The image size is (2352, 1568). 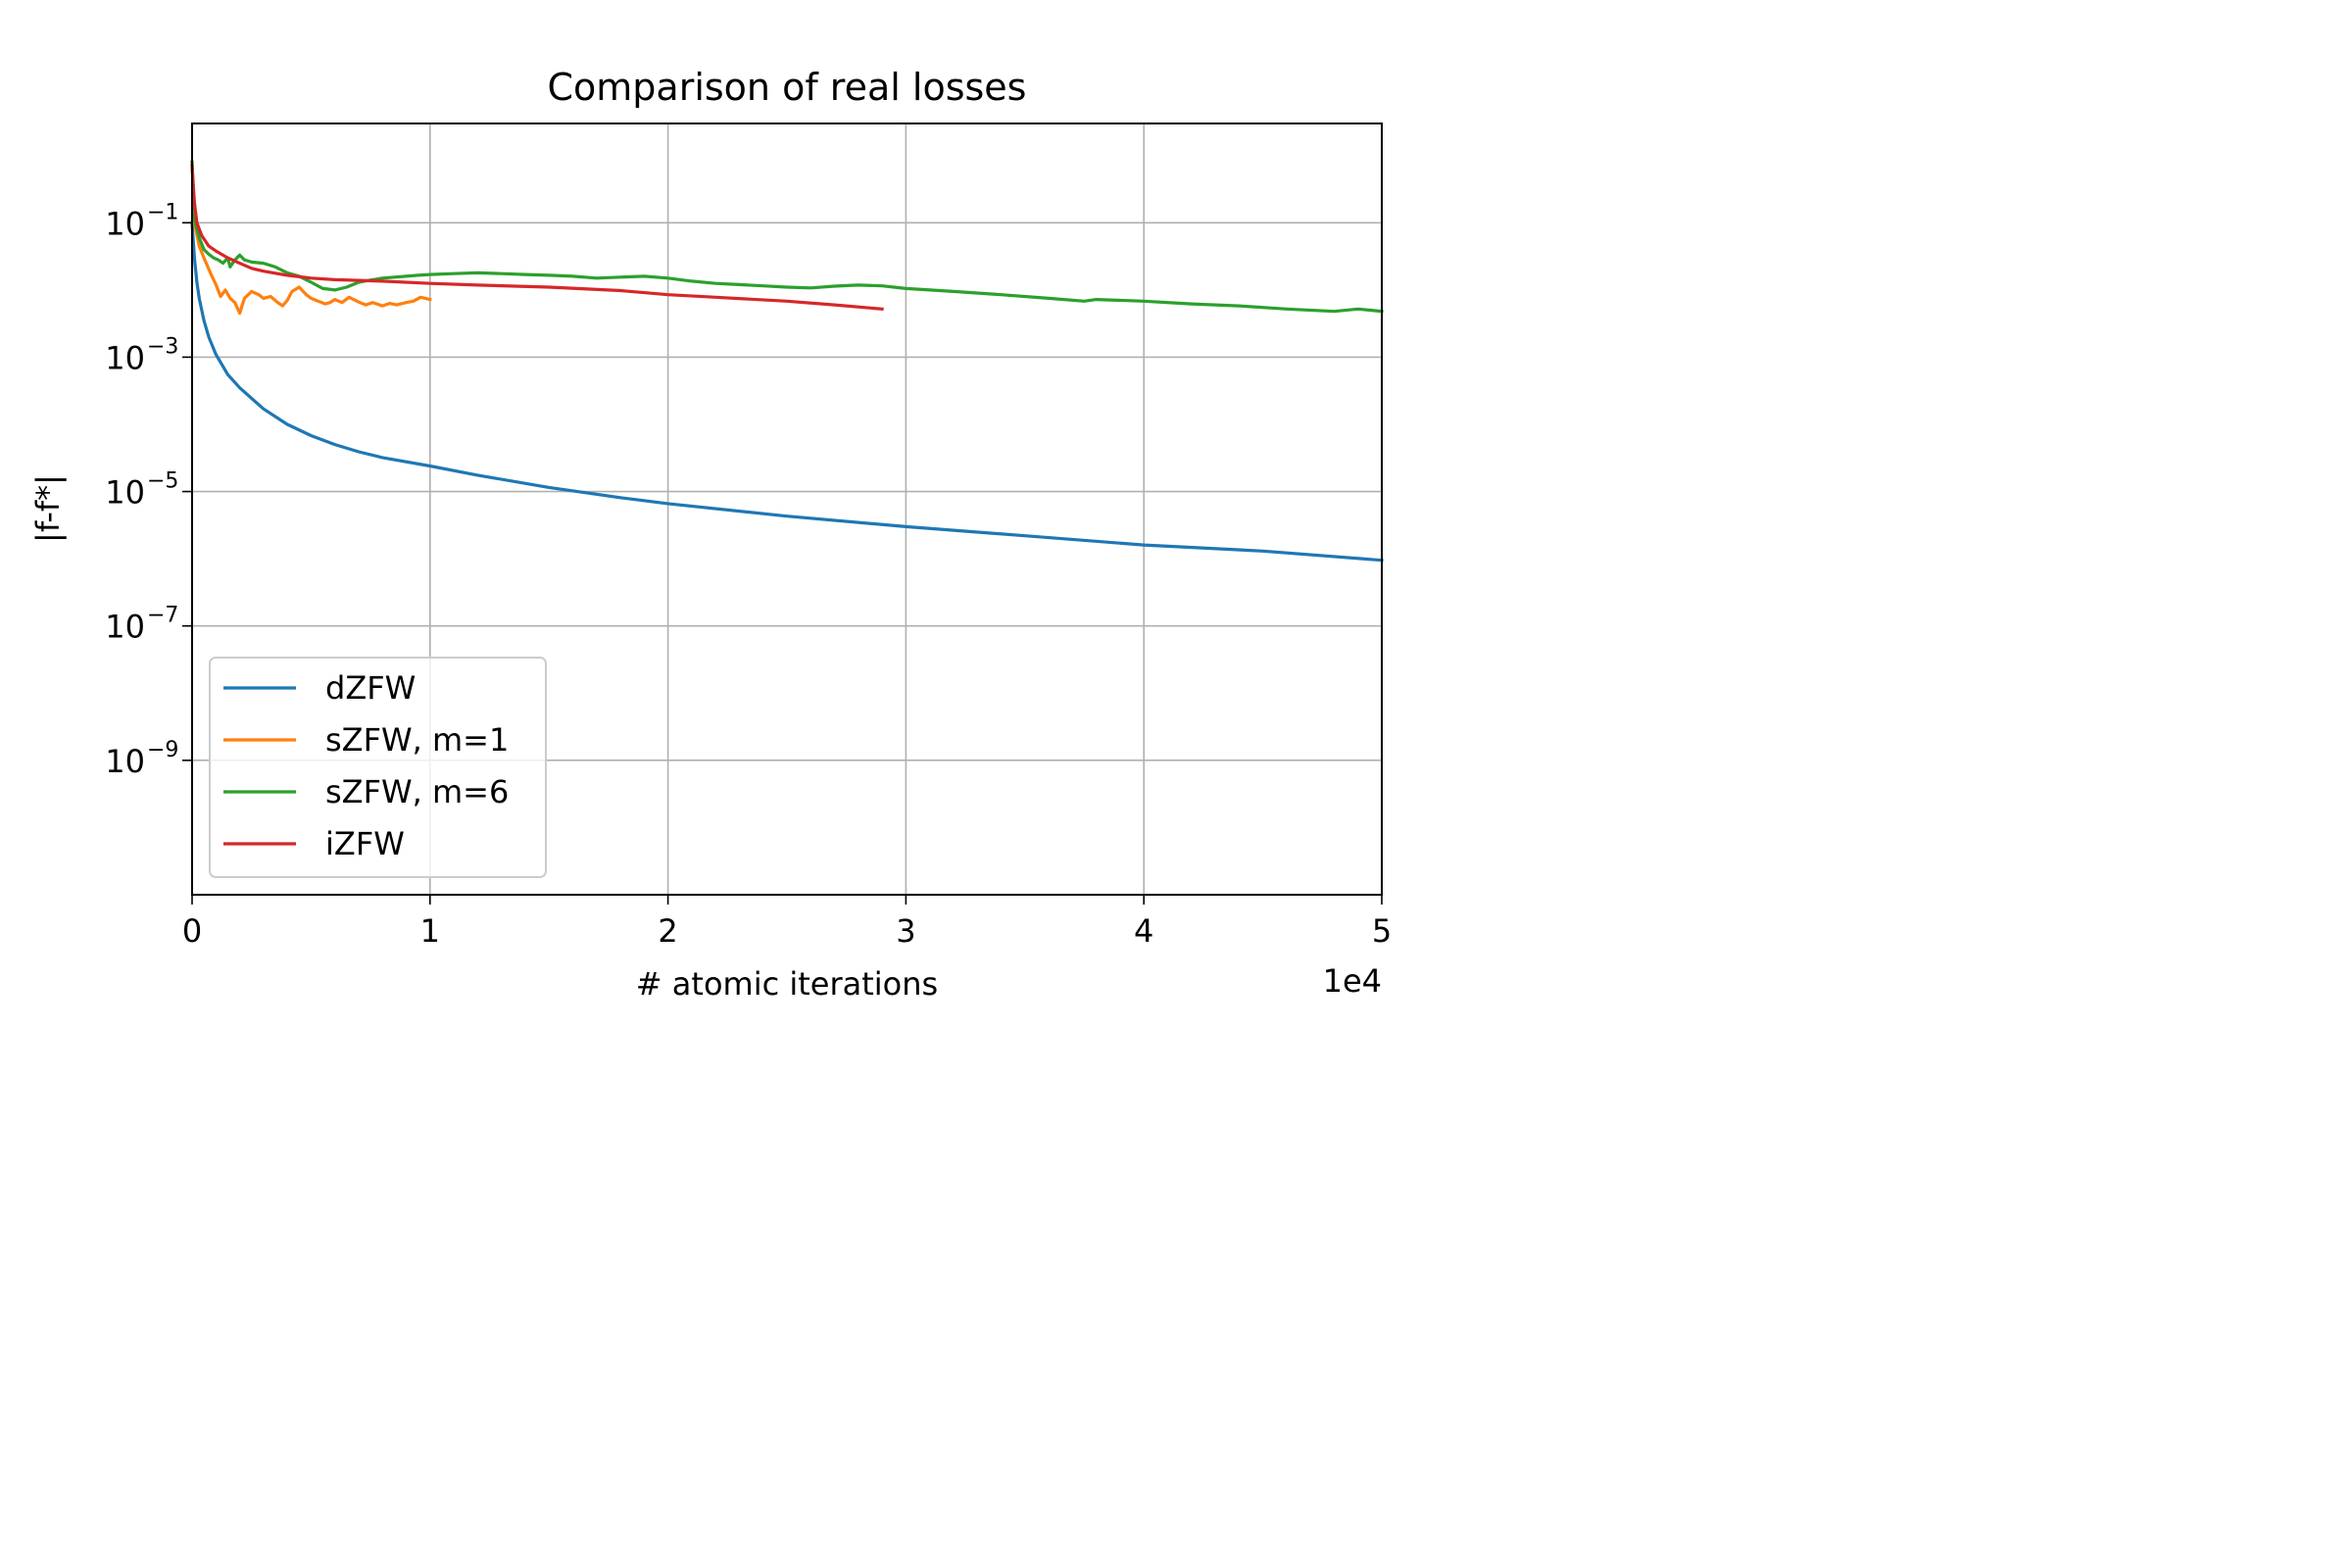 What do you see at coordinates (162, 346) in the screenshot?
I see `y-tick-exponent: −3` at bounding box center [162, 346].